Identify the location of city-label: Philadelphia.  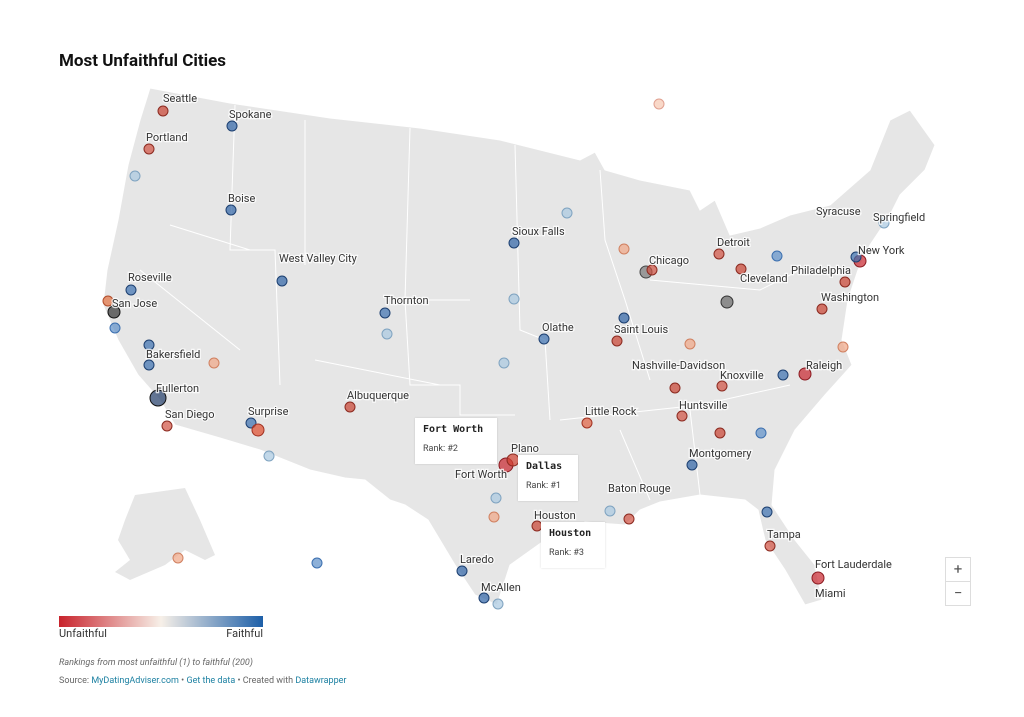
(821, 270).